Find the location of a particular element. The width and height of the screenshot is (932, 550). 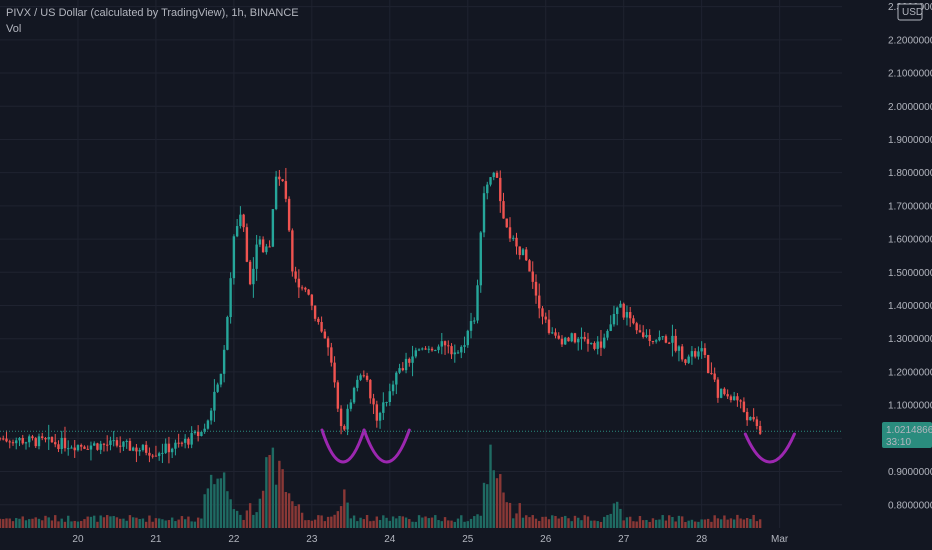

annotation-arc is located at coordinates (343, 446).